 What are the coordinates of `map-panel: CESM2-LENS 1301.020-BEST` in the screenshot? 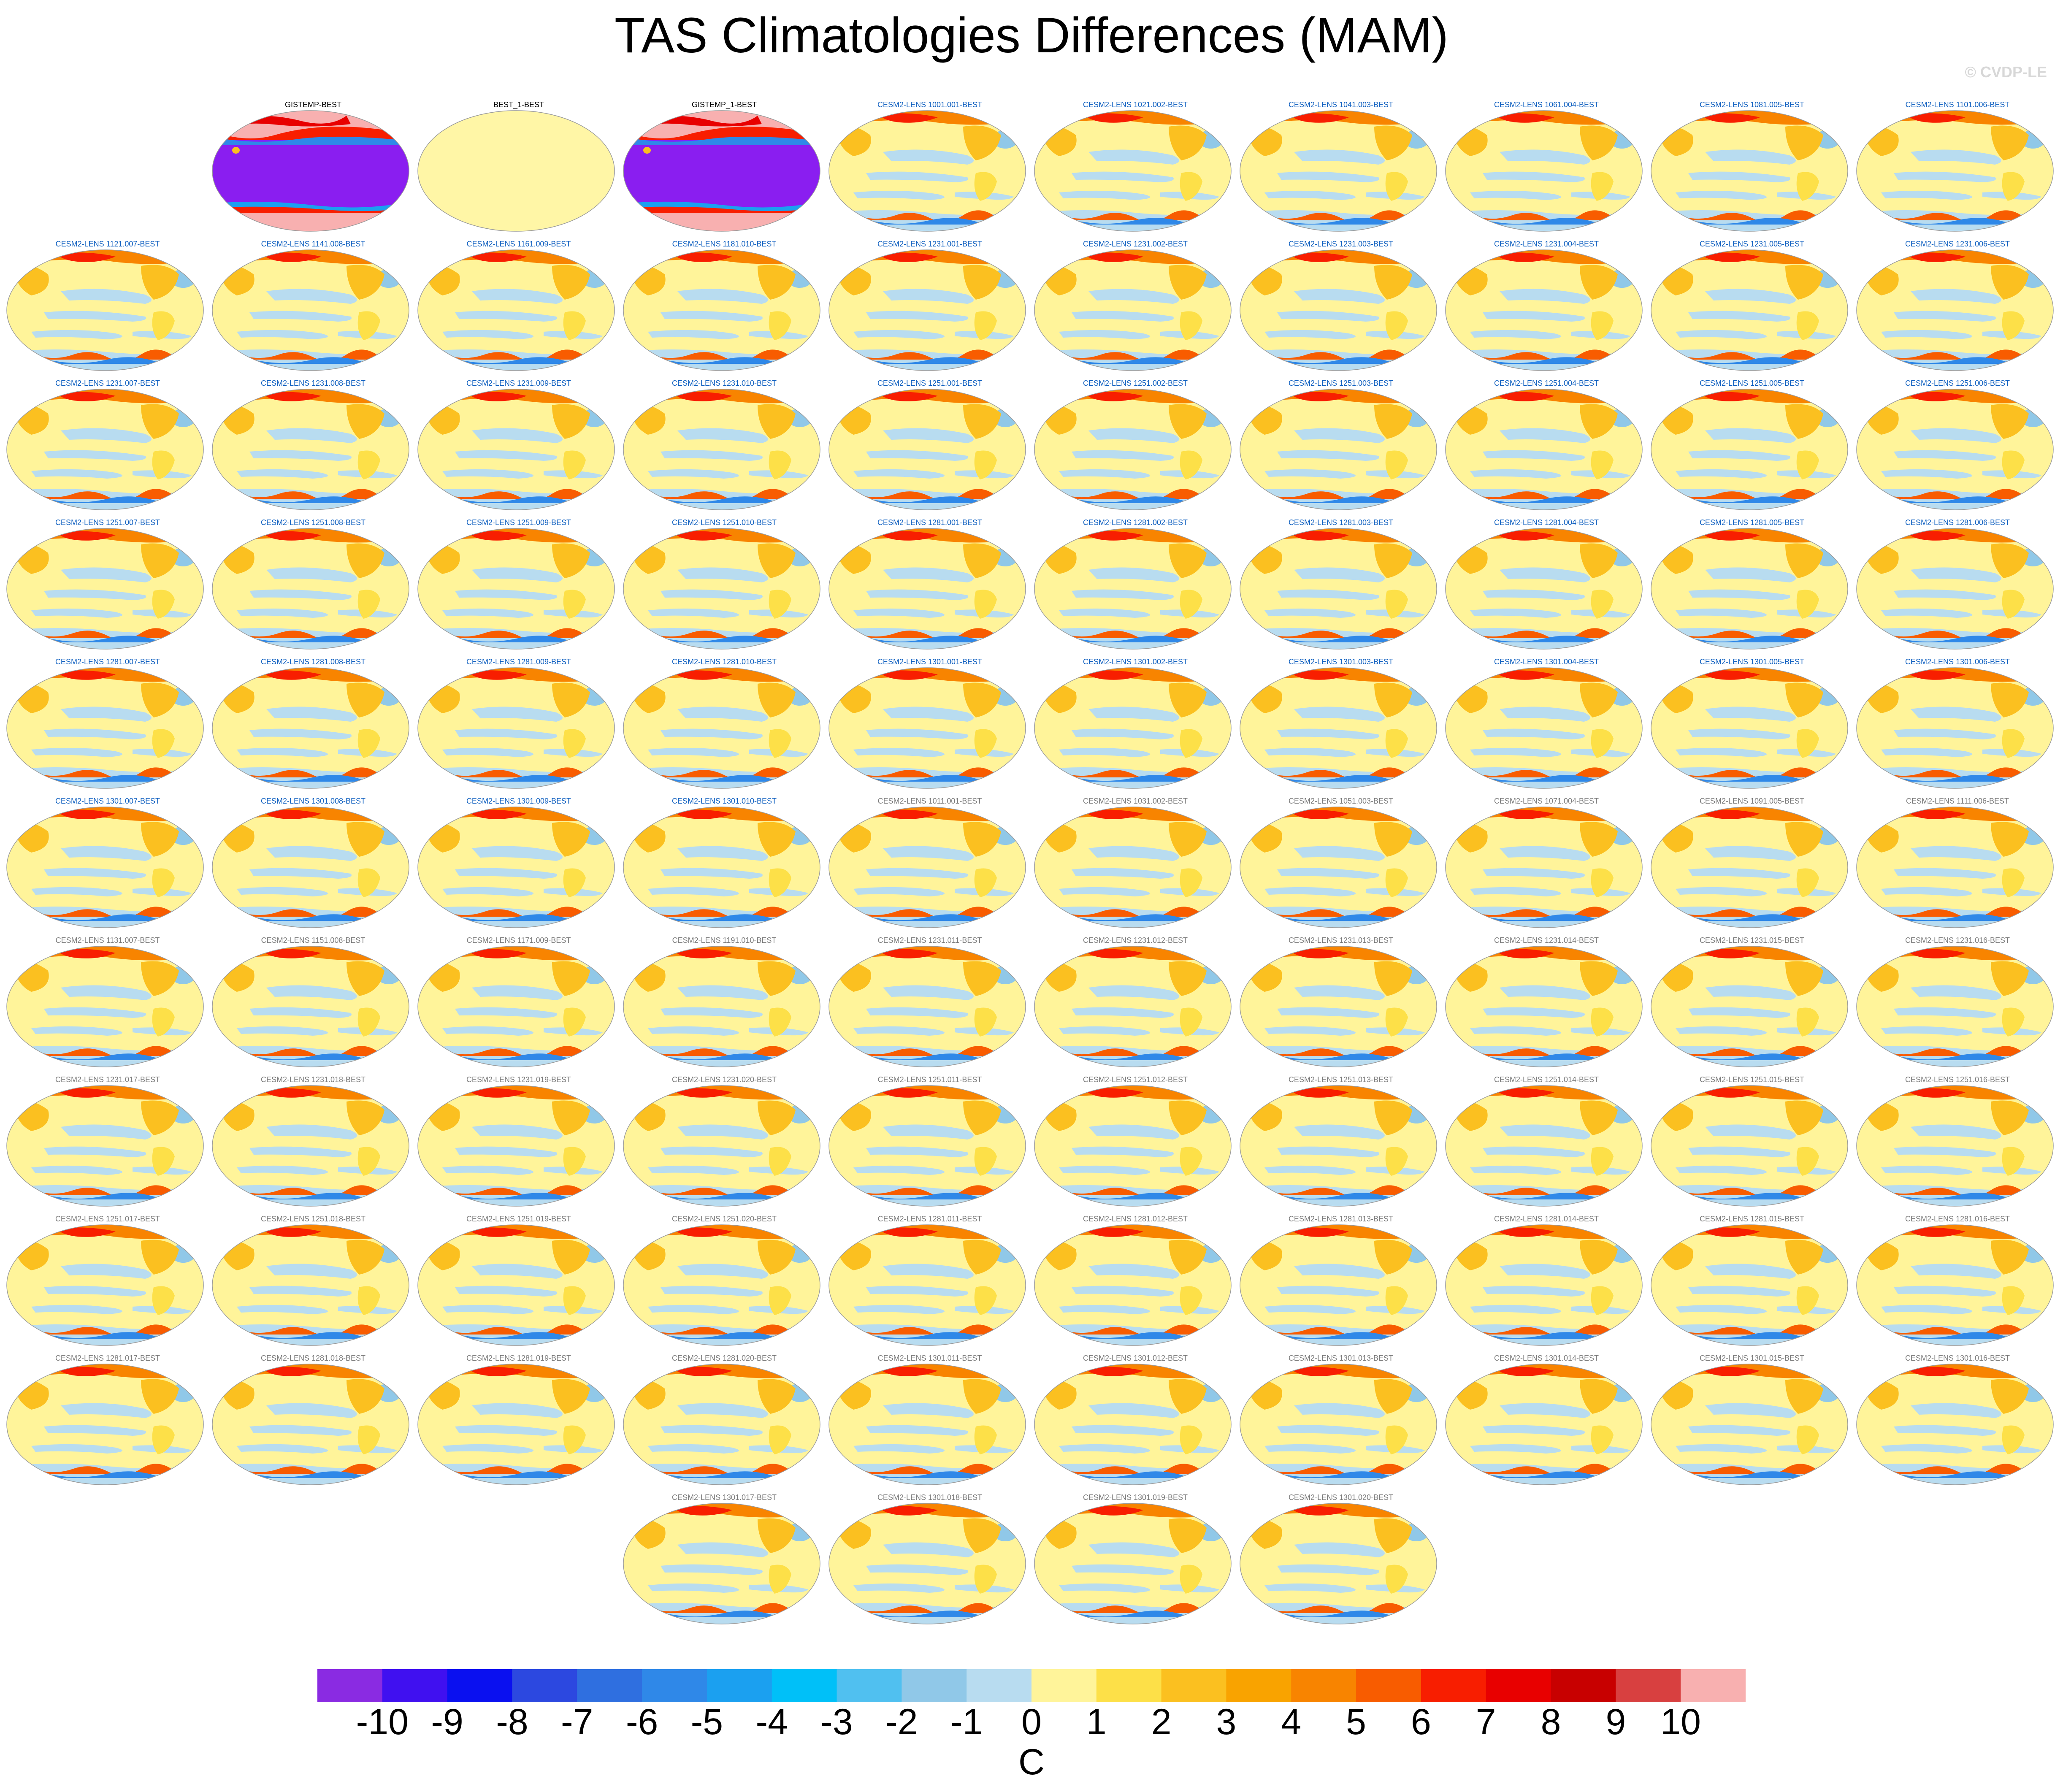 It's located at (1341, 1563).